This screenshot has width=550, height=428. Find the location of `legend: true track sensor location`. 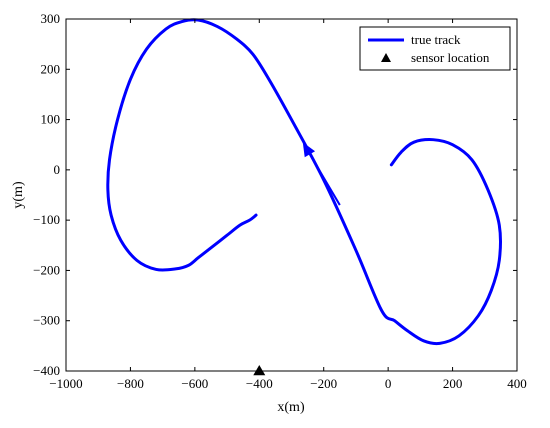

legend: true track sensor location is located at coordinates (435, 48).